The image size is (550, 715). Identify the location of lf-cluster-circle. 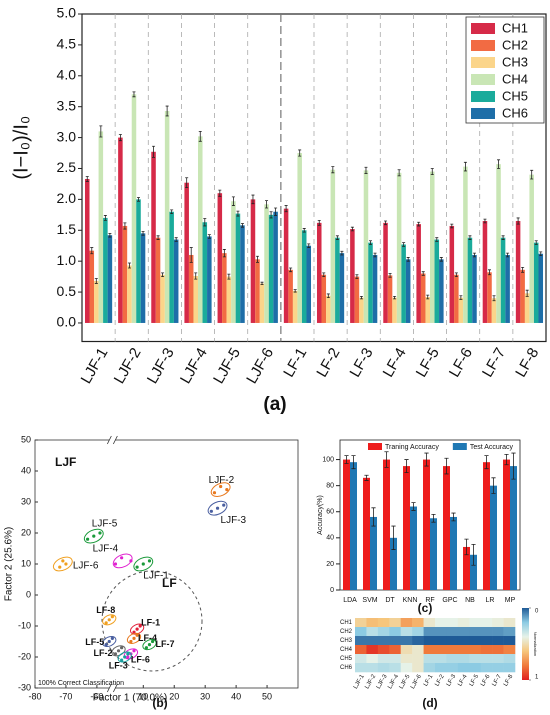
(152, 621).